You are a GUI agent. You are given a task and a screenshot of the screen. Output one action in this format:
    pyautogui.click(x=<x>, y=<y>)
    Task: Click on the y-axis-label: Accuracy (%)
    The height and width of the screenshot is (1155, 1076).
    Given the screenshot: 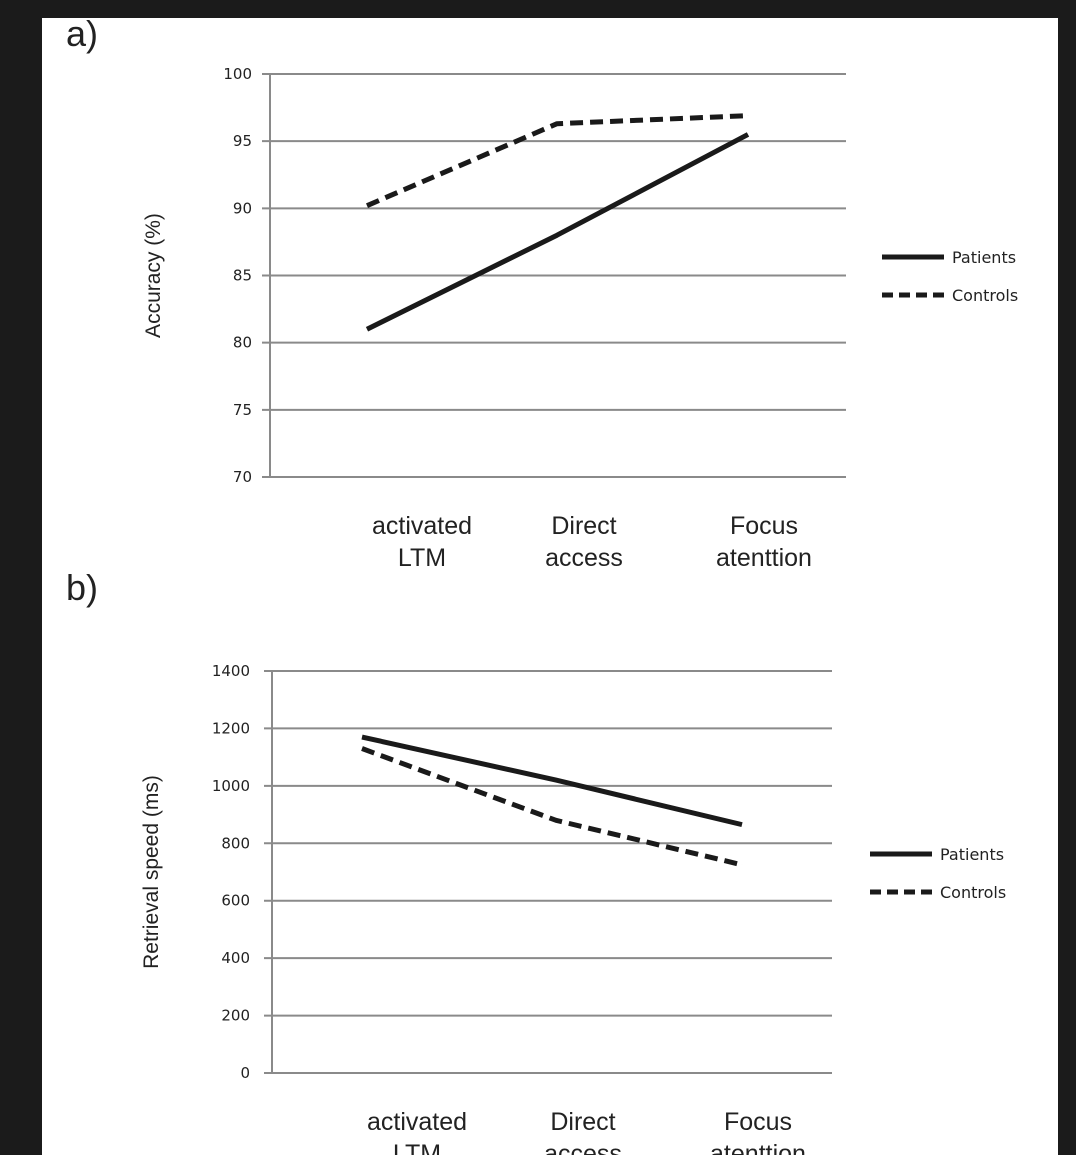 What is the action you would take?
    pyautogui.click(x=153, y=275)
    